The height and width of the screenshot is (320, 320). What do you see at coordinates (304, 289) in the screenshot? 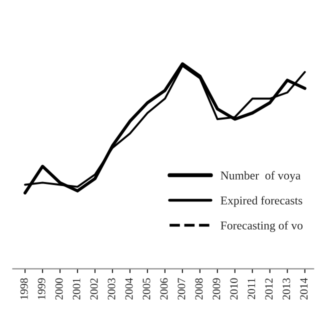
I see `x-tick-label: 2014` at bounding box center [304, 289].